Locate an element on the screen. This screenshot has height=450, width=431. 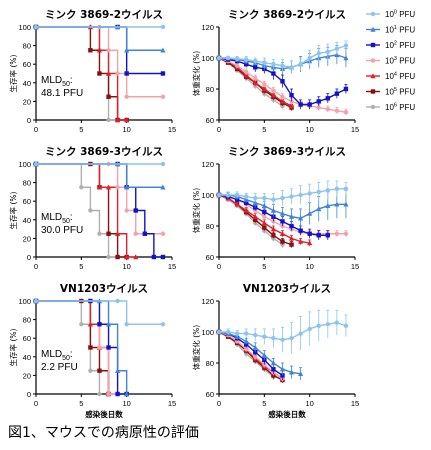
chart-4: ミンク 3869-3ウイルス 60 80 100 120 0 5 10 15 体重変化 (%) is located at coordinates (275, 208).